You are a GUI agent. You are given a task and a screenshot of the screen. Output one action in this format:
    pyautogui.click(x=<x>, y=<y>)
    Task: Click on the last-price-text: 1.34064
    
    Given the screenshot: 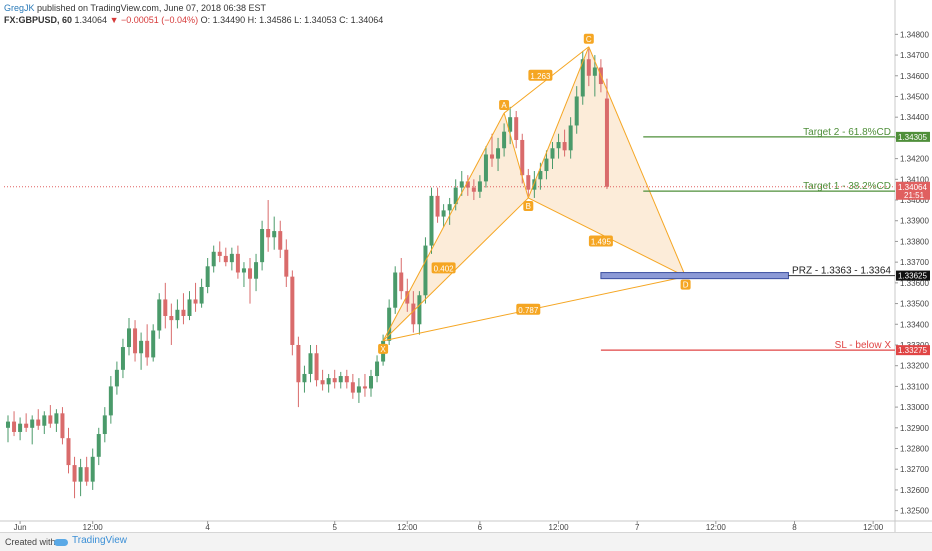 What is the action you would take?
    pyautogui.click(x=91, y=20)
    